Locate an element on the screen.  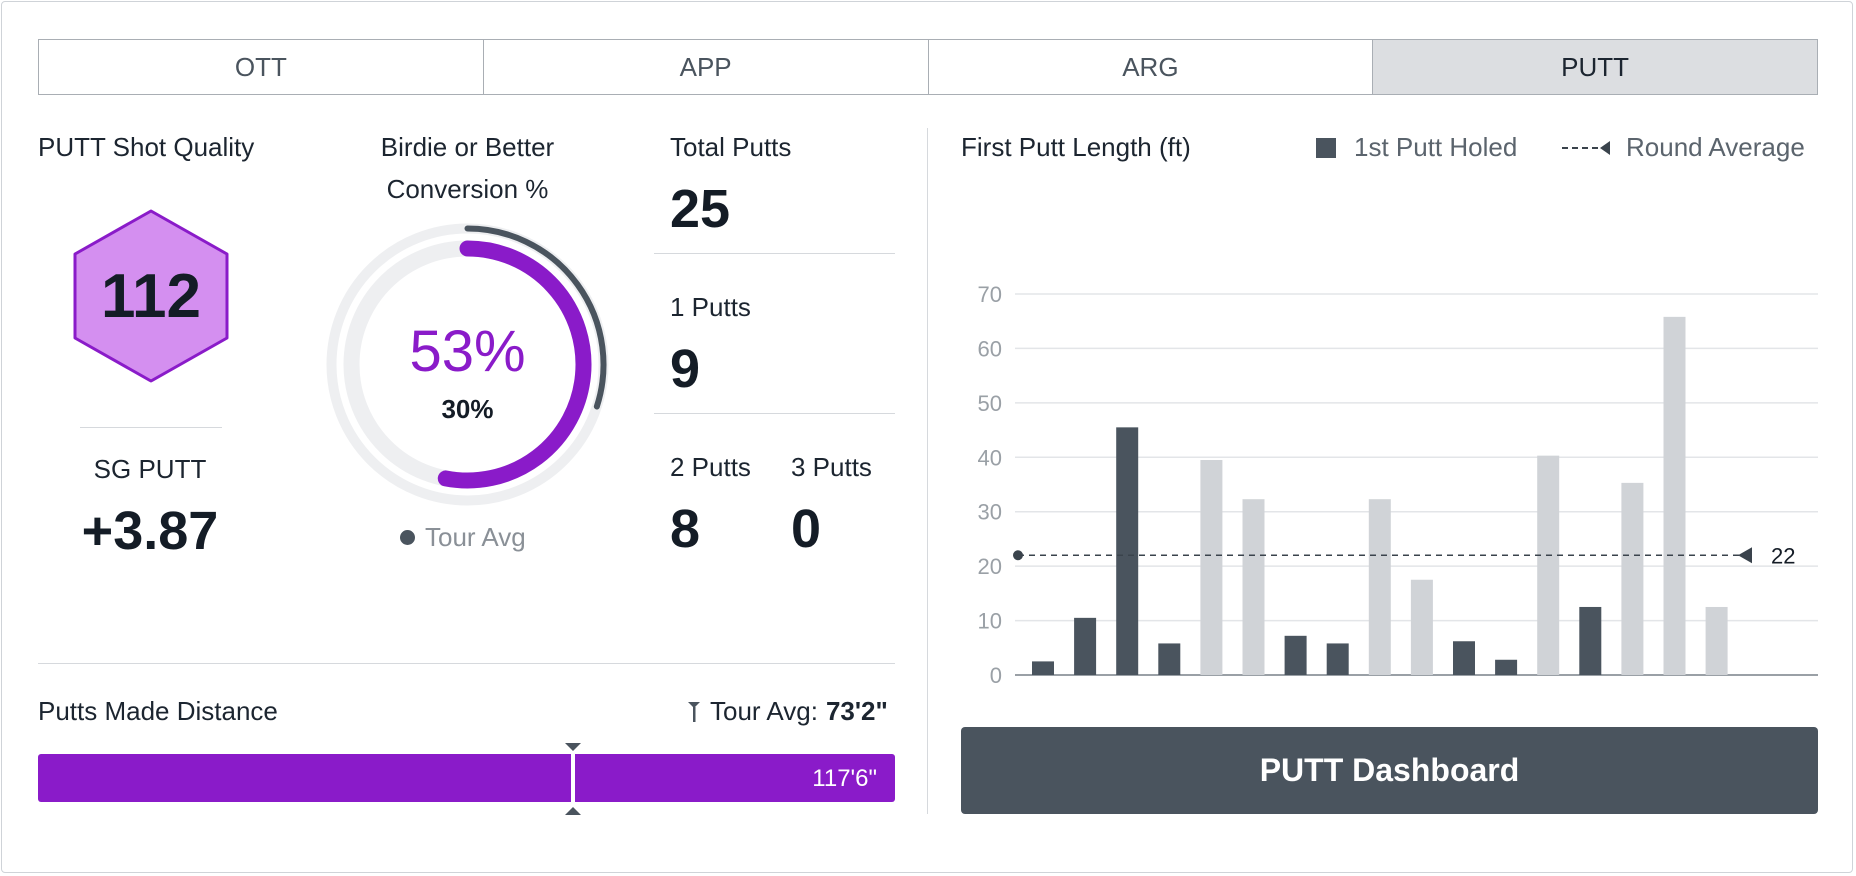
tab-bar: OTT APP ARG PUTT is located at coordinates (928, 67).